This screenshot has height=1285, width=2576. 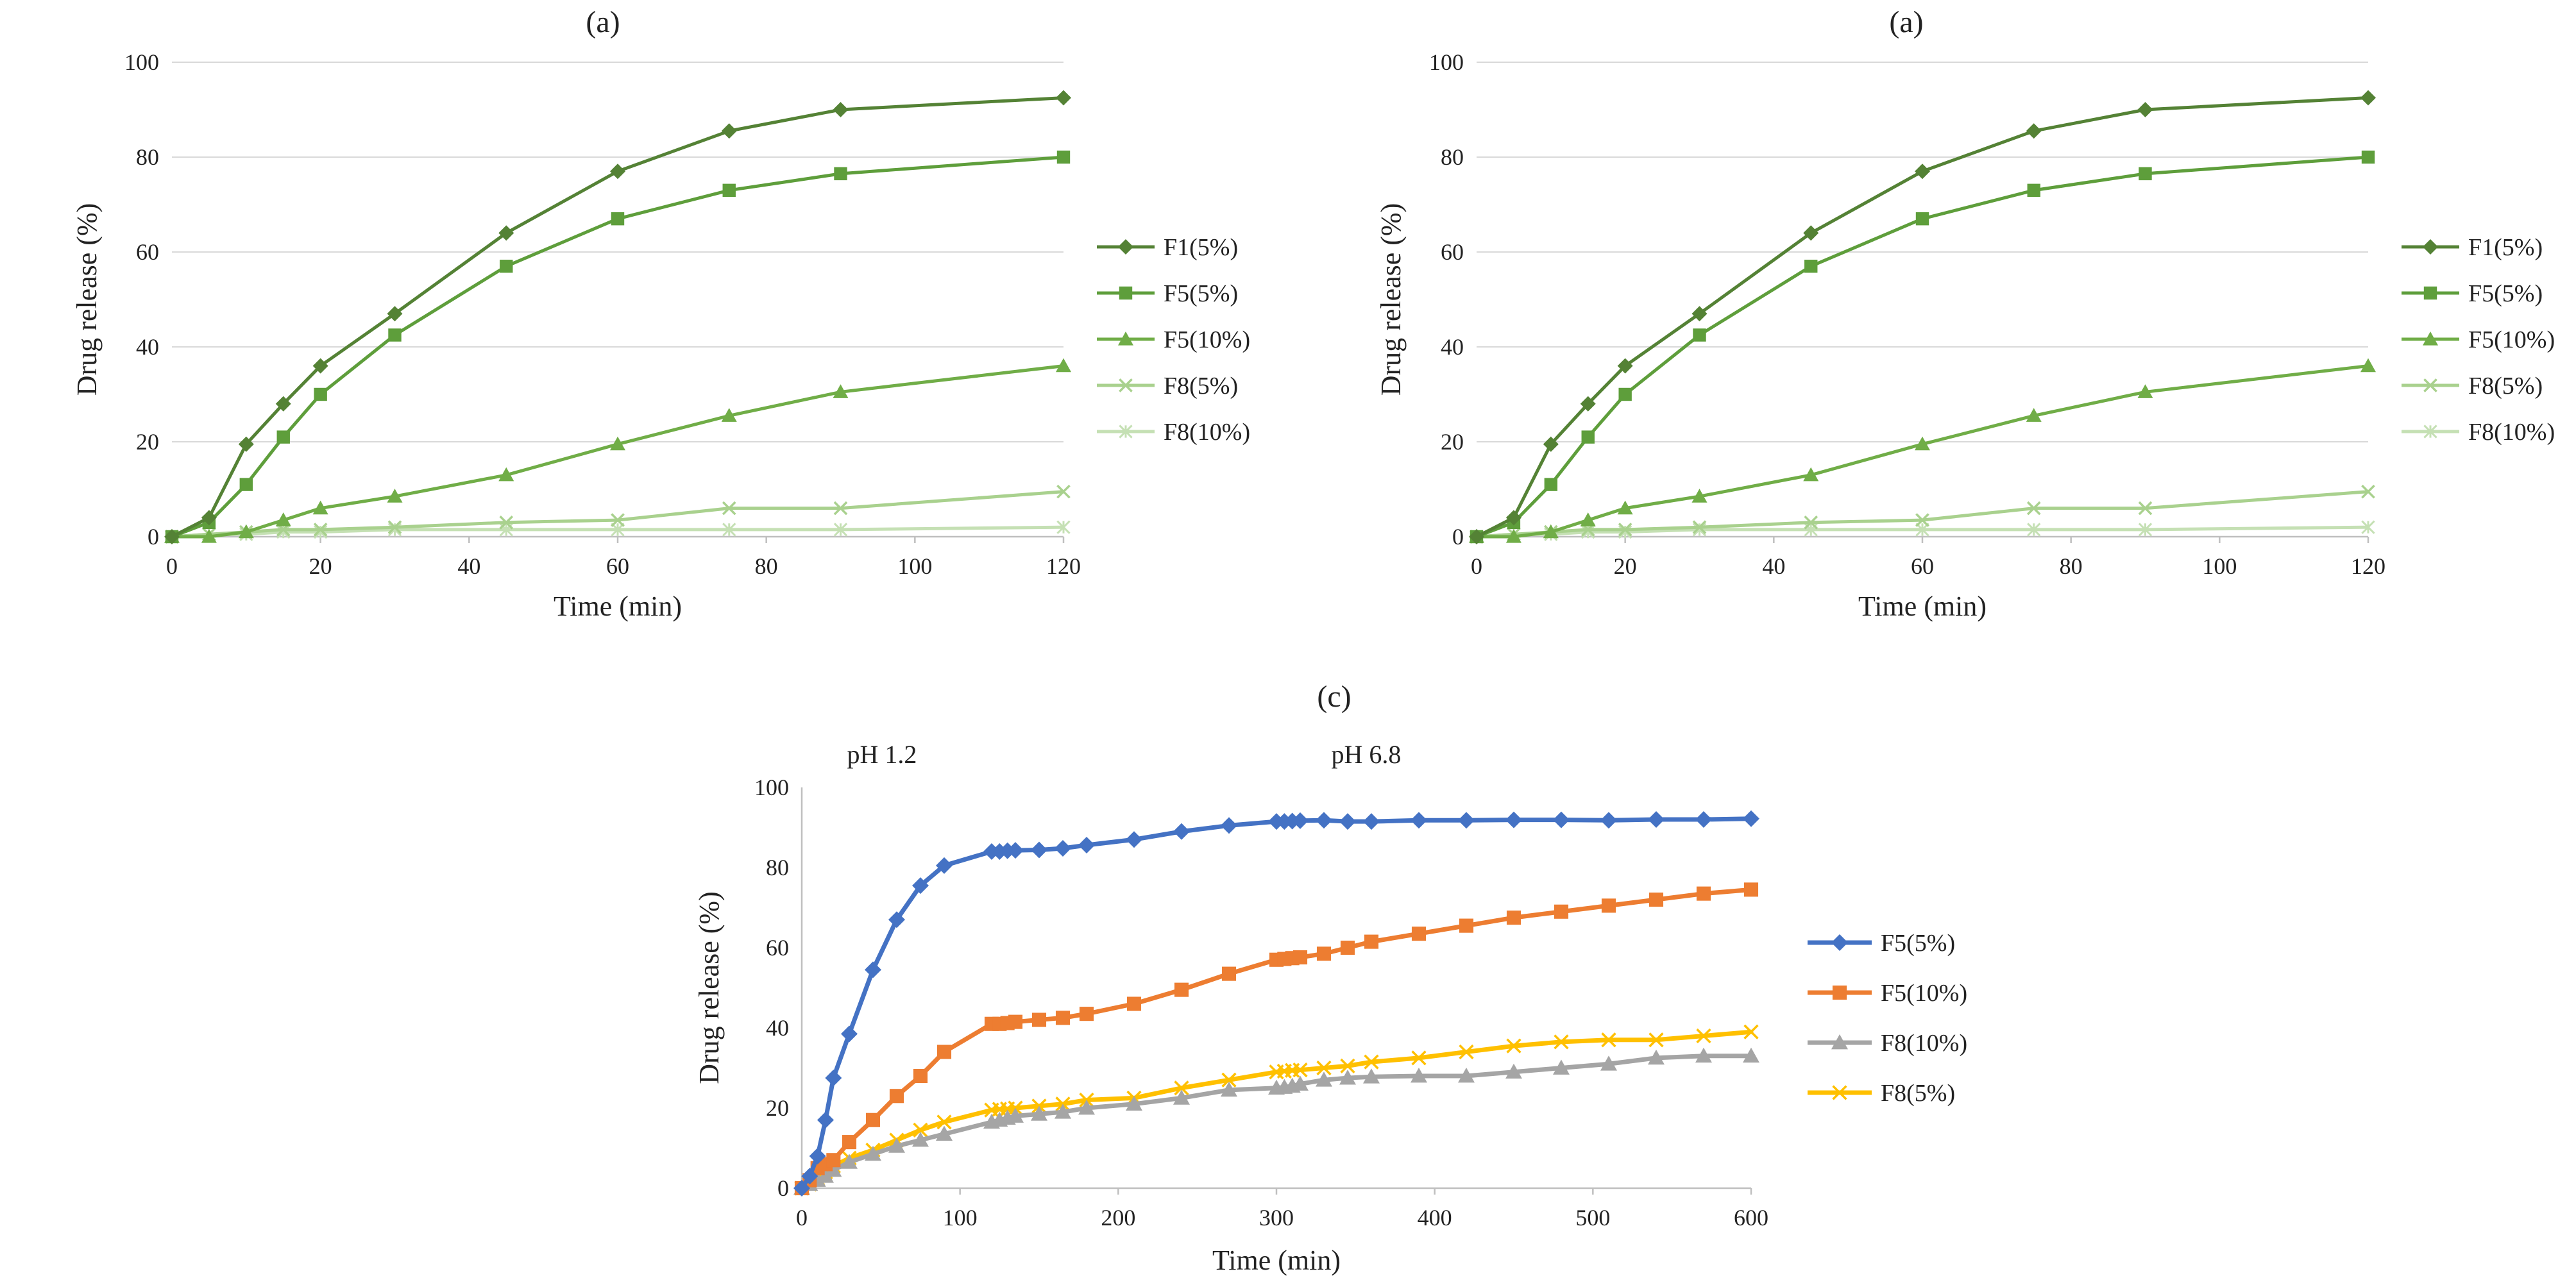 What do you see at coordinates (882, 754) in the screenshot?
I see `ph-annotation: pH 1.2` at bounding box center [882, 754].